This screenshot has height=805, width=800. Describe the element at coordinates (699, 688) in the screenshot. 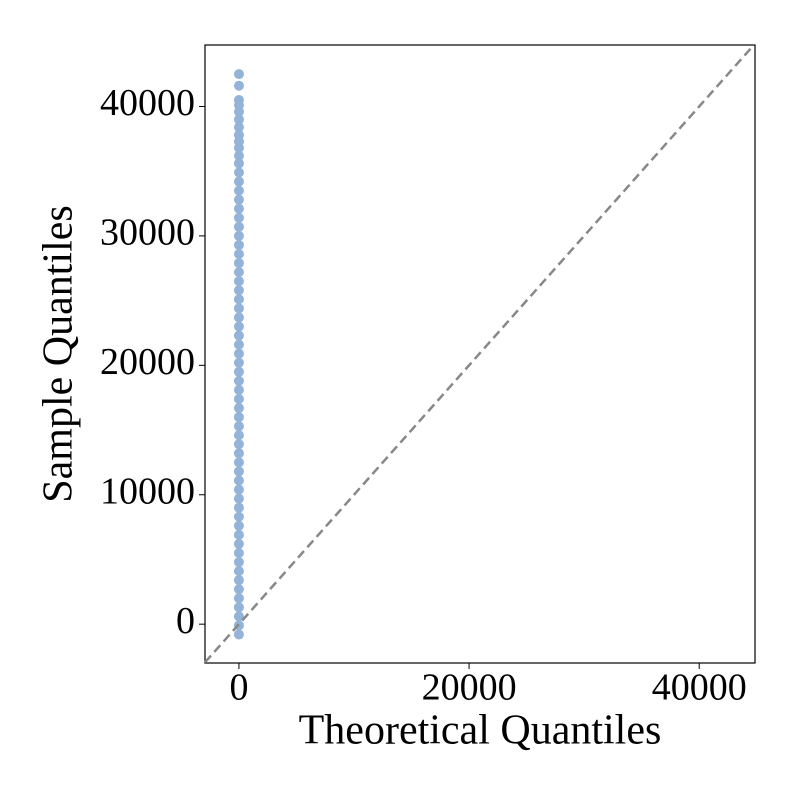

I see `x-tick-label: 40000` at that location.